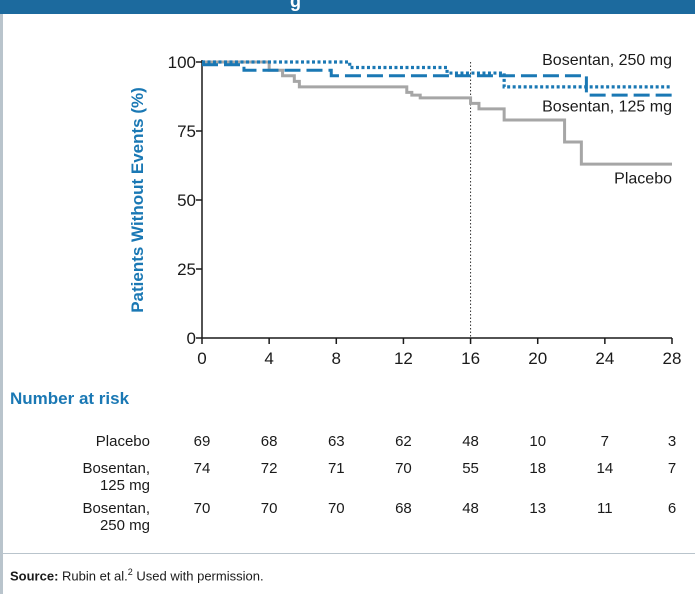 The height and width of the screenshot is (594, 695). What do you see at coordinates (403, 441) in the screenshot?
I see `risk-value-cell: 62` at bounding box center [403, 441].